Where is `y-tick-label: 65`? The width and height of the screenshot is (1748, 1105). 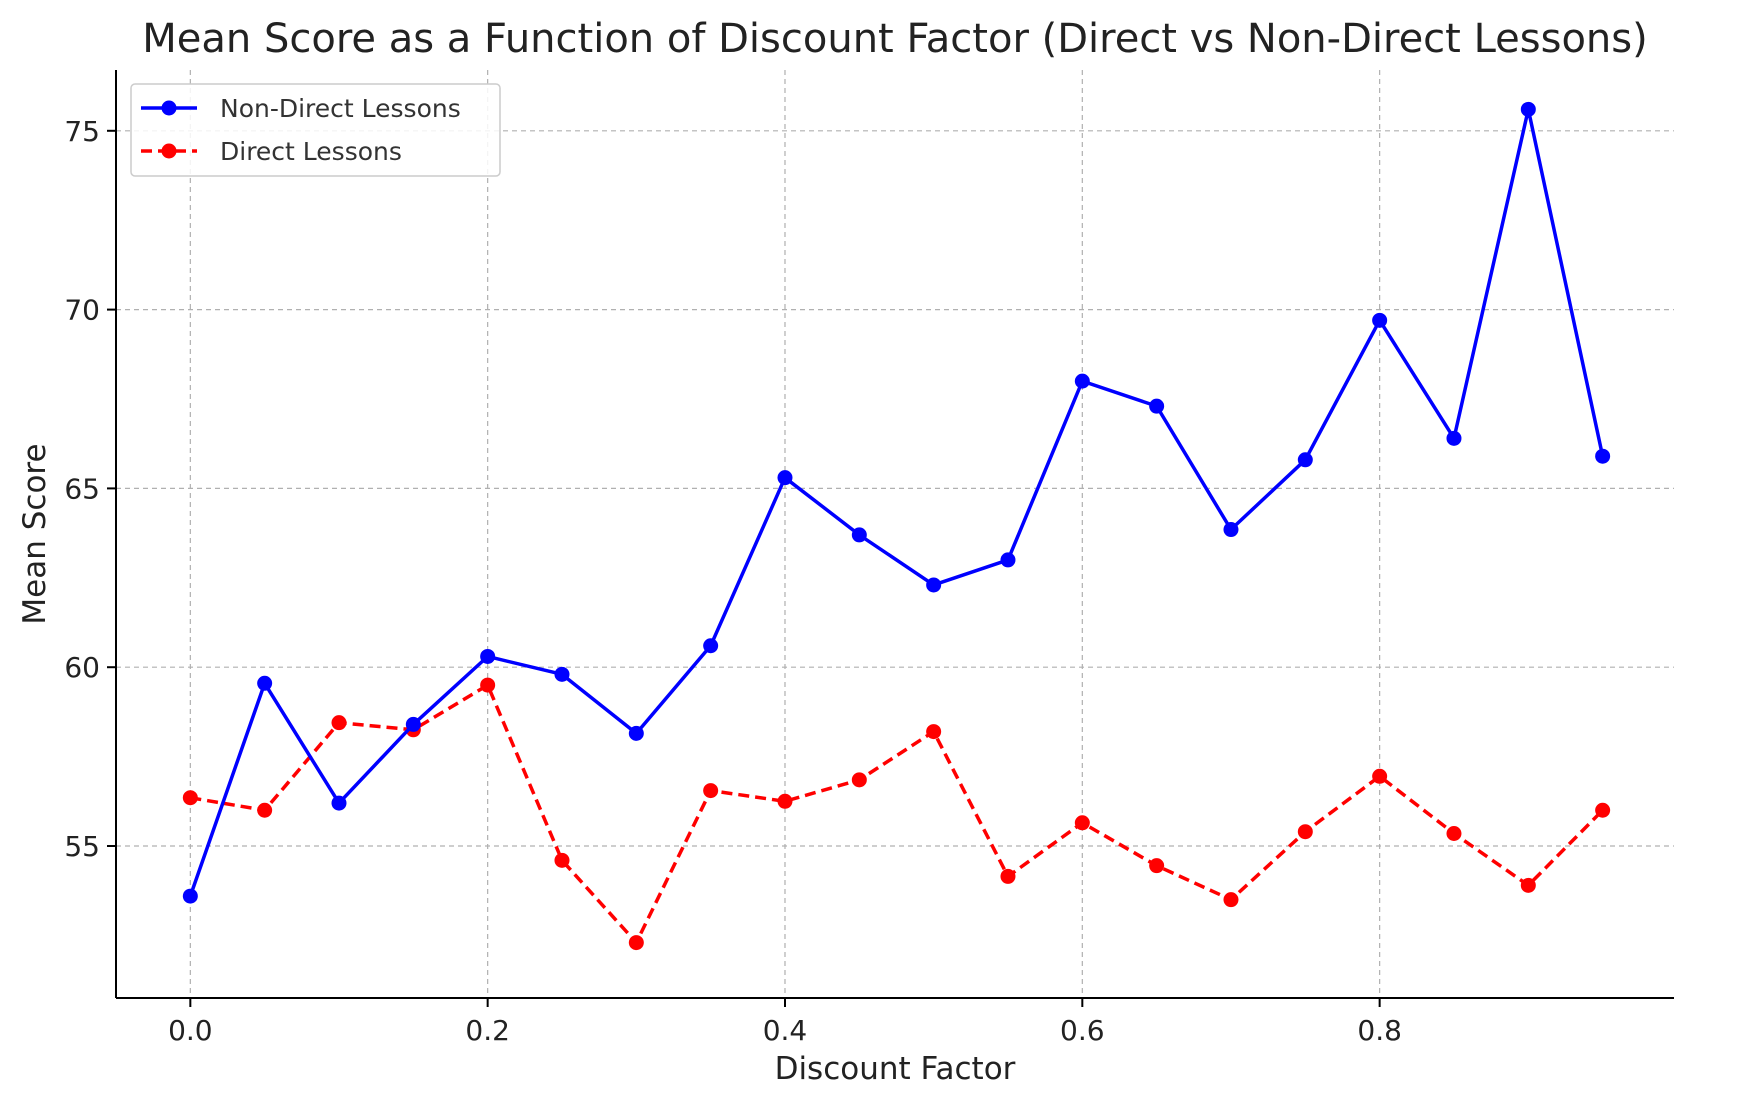 y-tick-label: 65 is located at coordinates (82, 488).